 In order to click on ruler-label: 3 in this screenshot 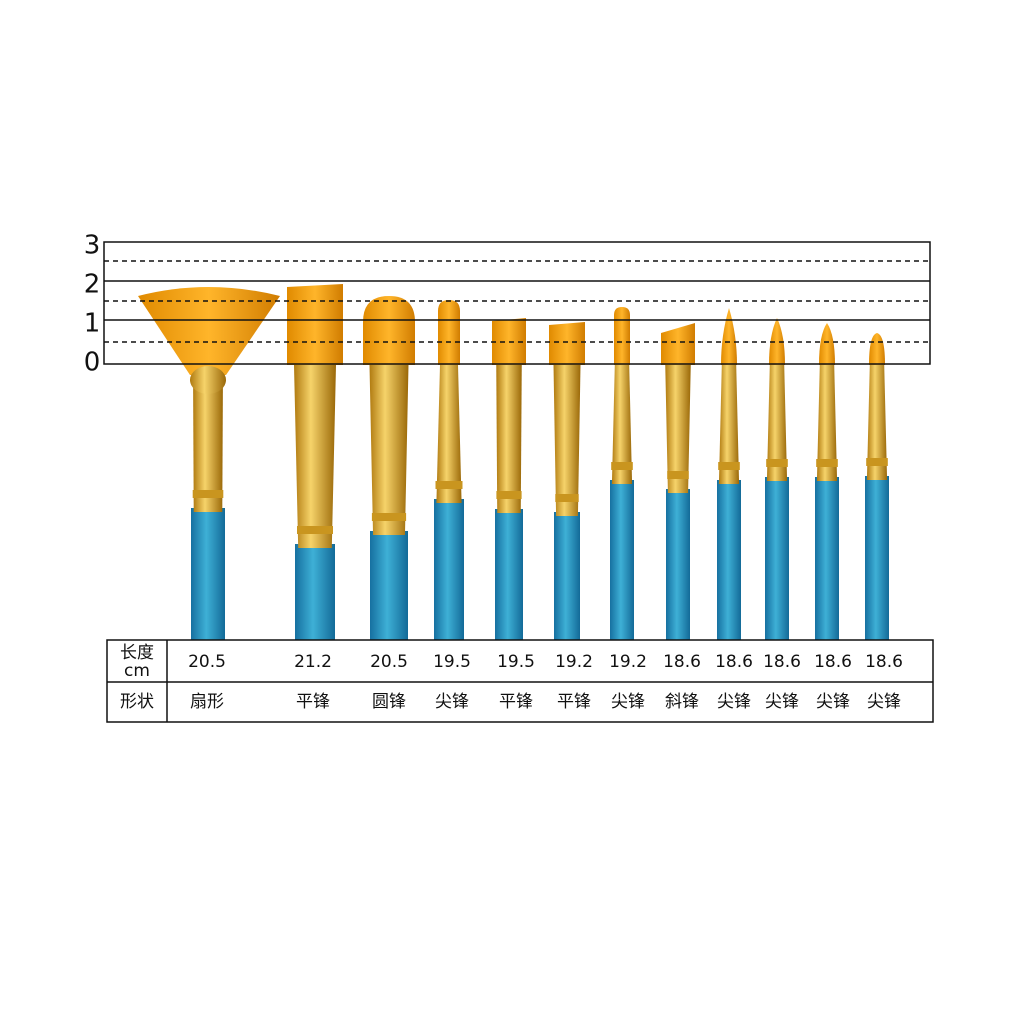, I will do `click(92, 246)`.